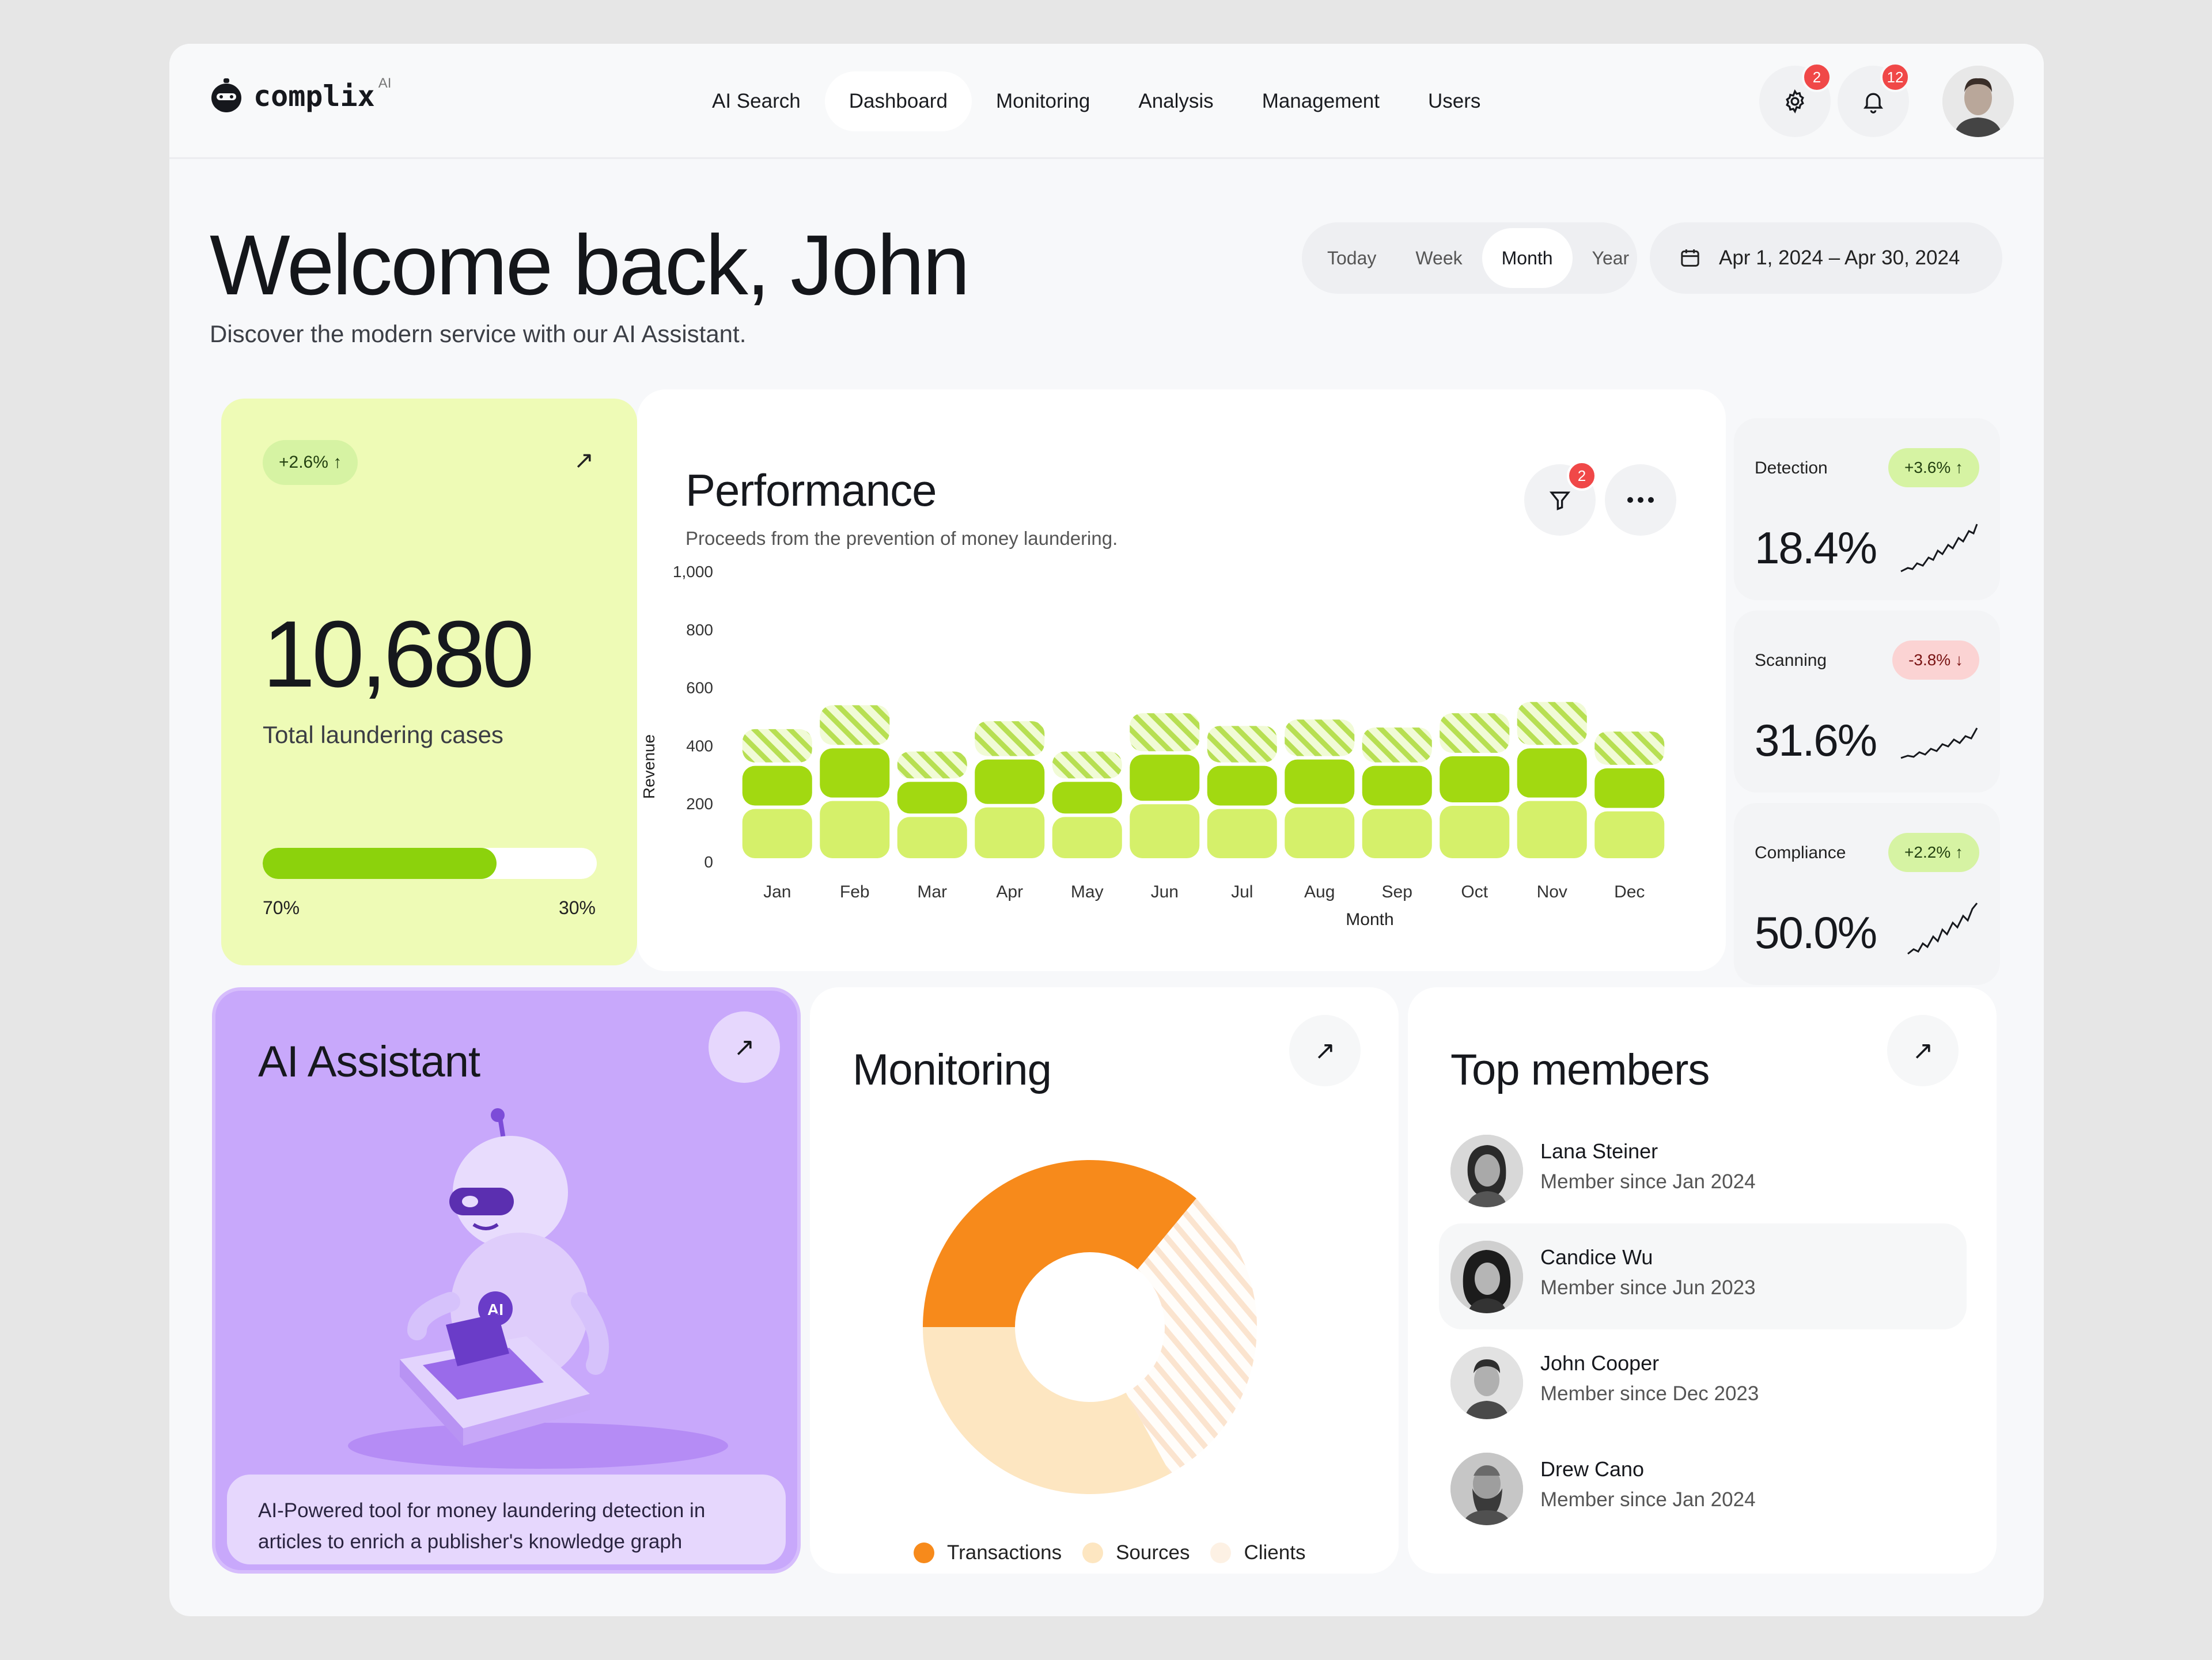 The width and height of the screenshot is (2212, 1660). I want to click on more-options-button, so click(1640, 500).